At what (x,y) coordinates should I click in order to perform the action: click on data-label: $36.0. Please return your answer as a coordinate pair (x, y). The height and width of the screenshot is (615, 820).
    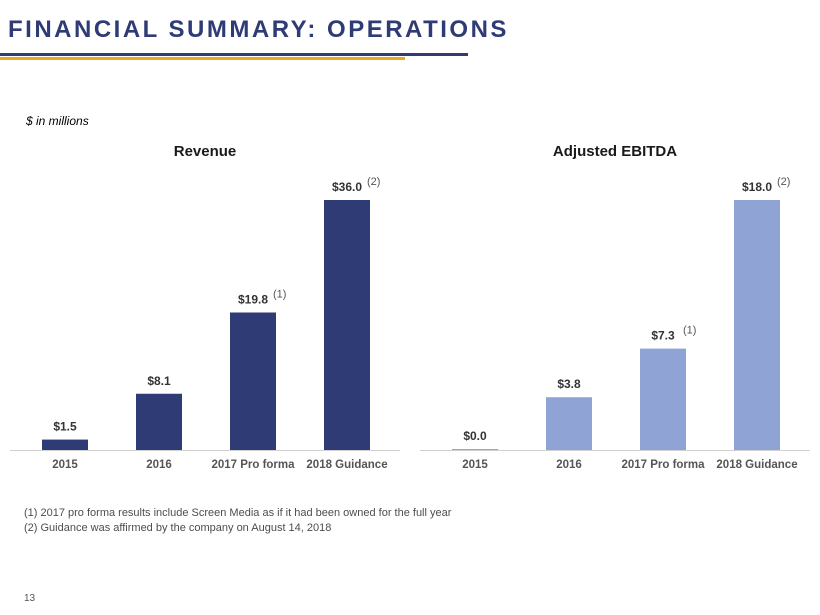
    Looking at the image, I should click on (347, 187).